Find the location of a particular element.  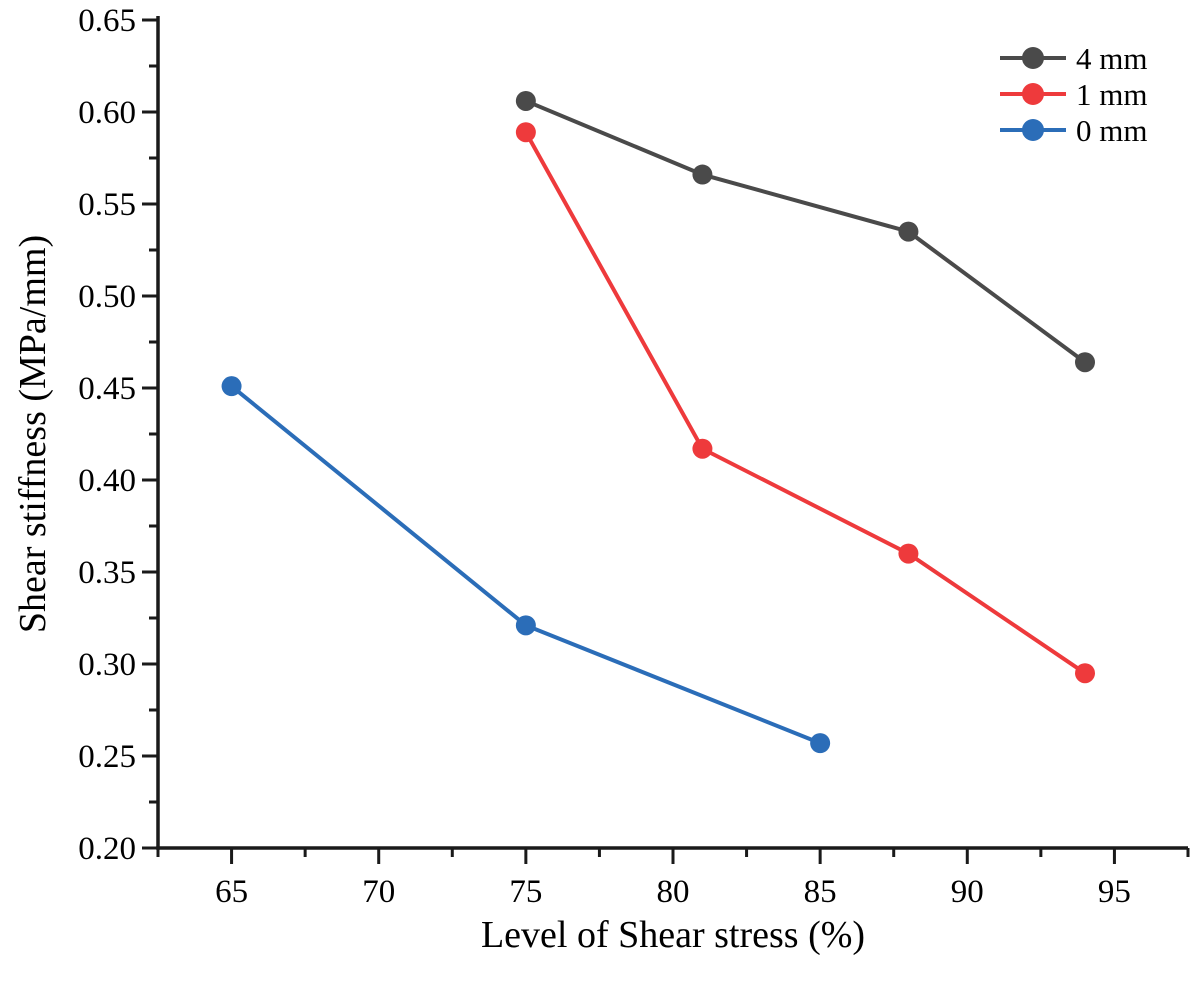

legend-marker-0-mm is located at coordinates (1033, 130).